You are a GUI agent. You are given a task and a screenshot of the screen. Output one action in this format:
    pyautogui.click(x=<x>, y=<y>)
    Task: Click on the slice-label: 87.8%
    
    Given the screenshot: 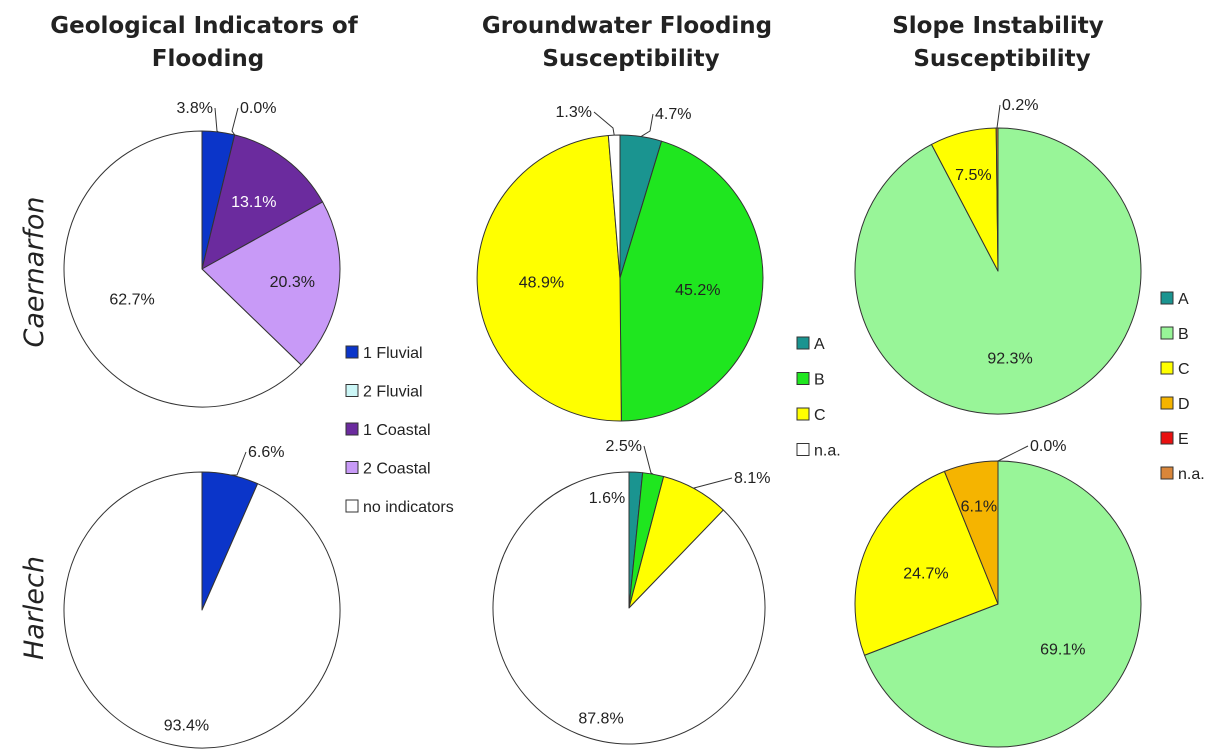 What is the action you would take?
    pyautogui.click(x=600, y=718)
    